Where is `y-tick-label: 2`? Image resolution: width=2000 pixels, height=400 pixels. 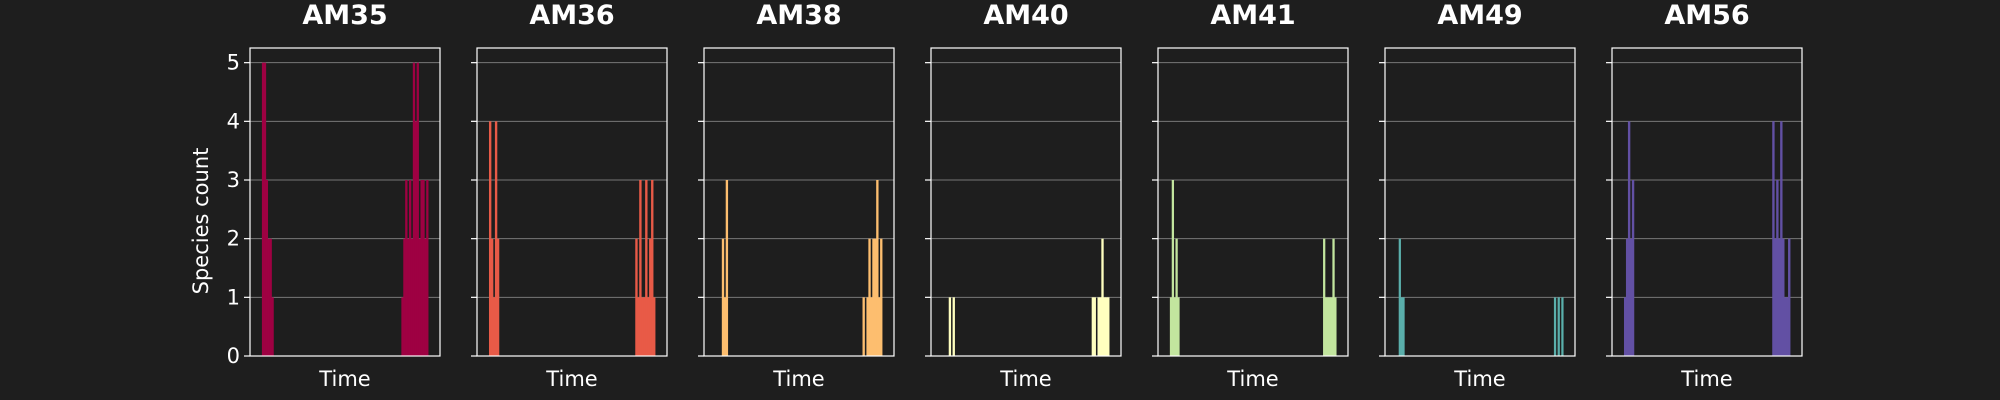
y-tick-label: 2 is located at coordinates (233, 239).